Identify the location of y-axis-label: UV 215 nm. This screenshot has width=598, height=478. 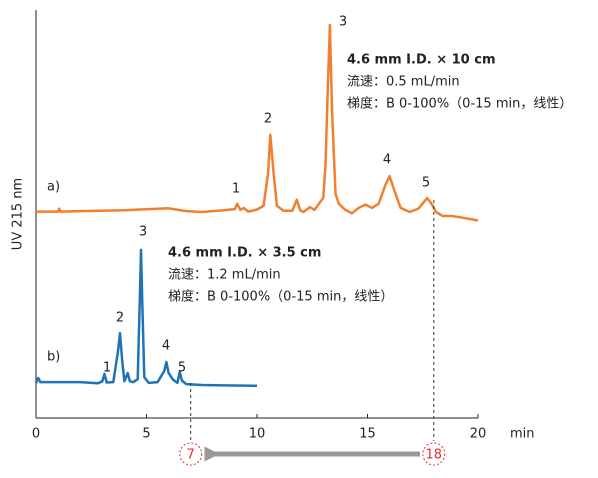
(18, 214).